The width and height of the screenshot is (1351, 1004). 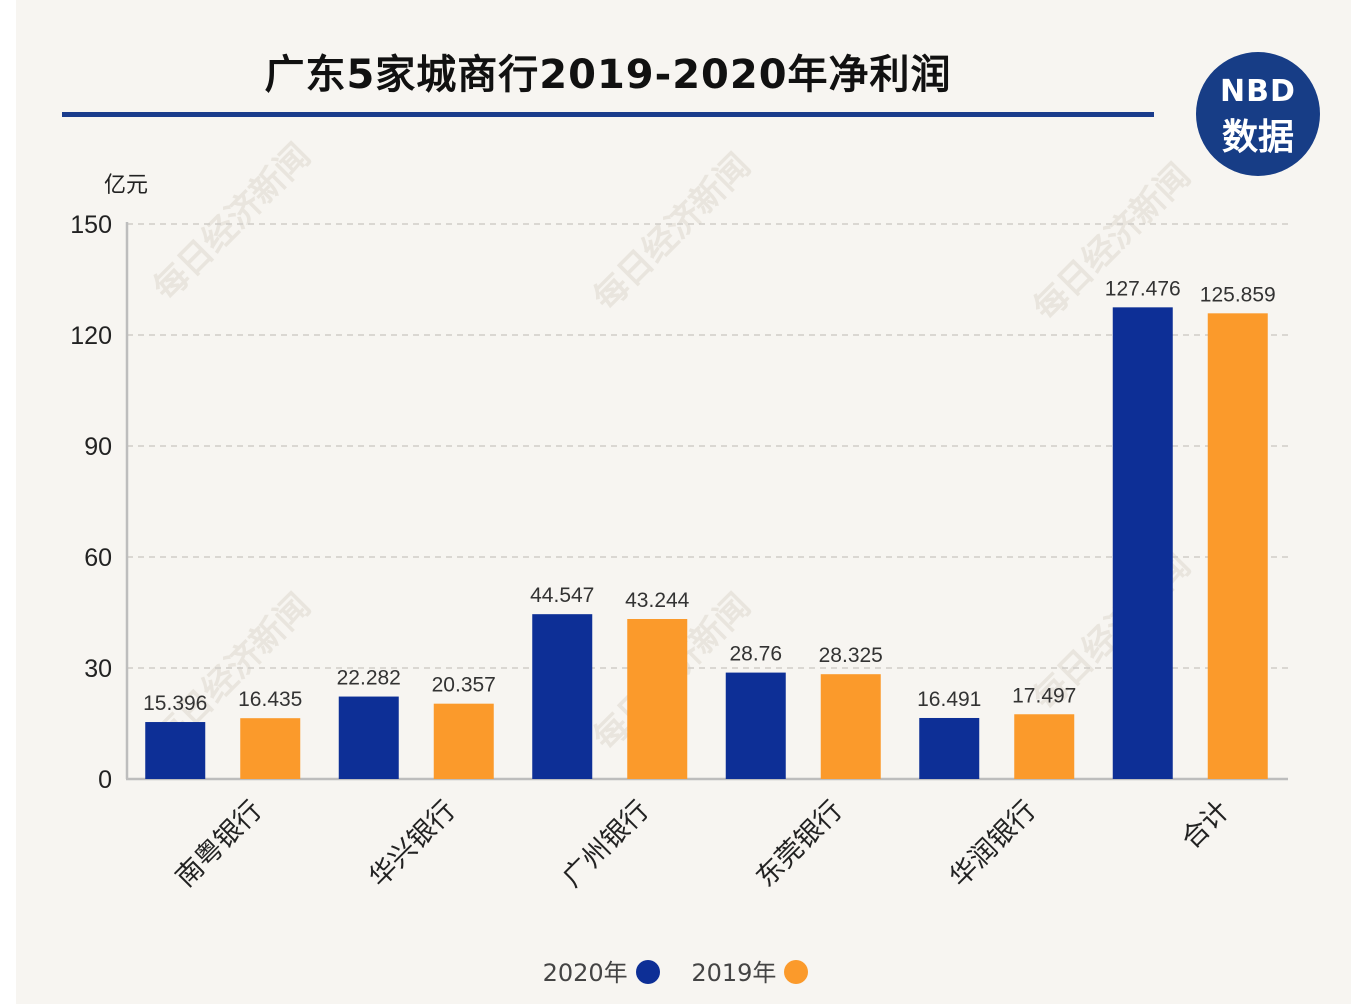 I want to click on y-tick-label: 0, so click(x=105, y=780).